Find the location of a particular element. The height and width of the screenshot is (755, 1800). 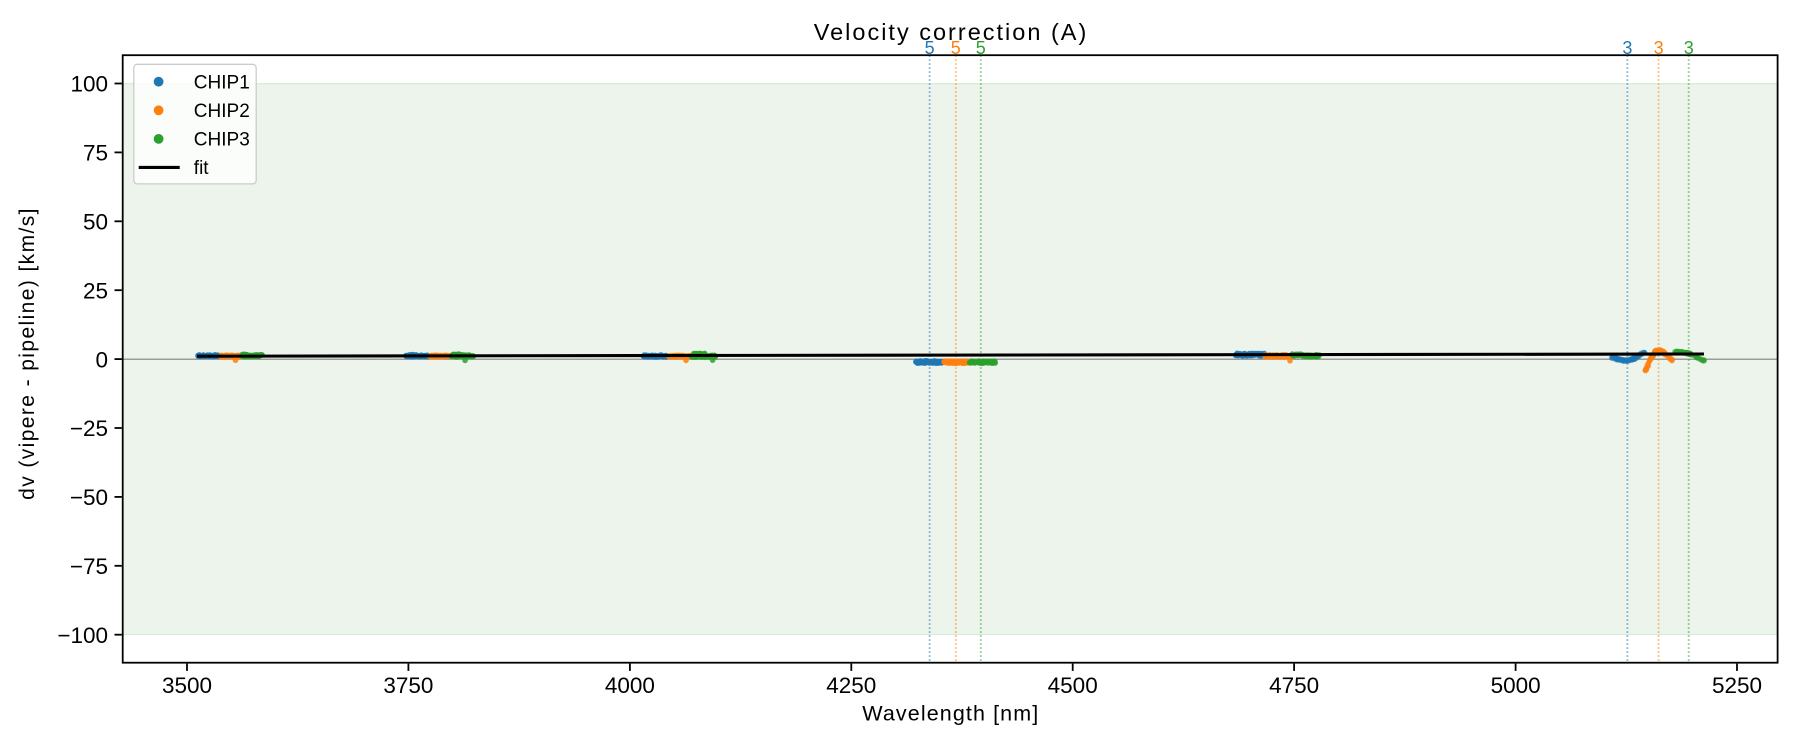

svg-text: Wavelength [nm] is located at coordinates (950, 714).